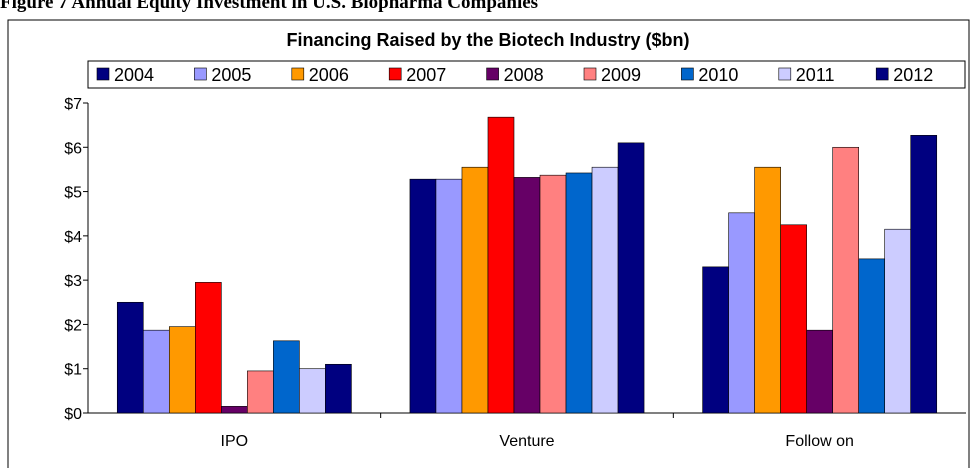  Describe the element at coordinates (231, 75) in the screenshot. I see `legend-label: 2005` at that location.